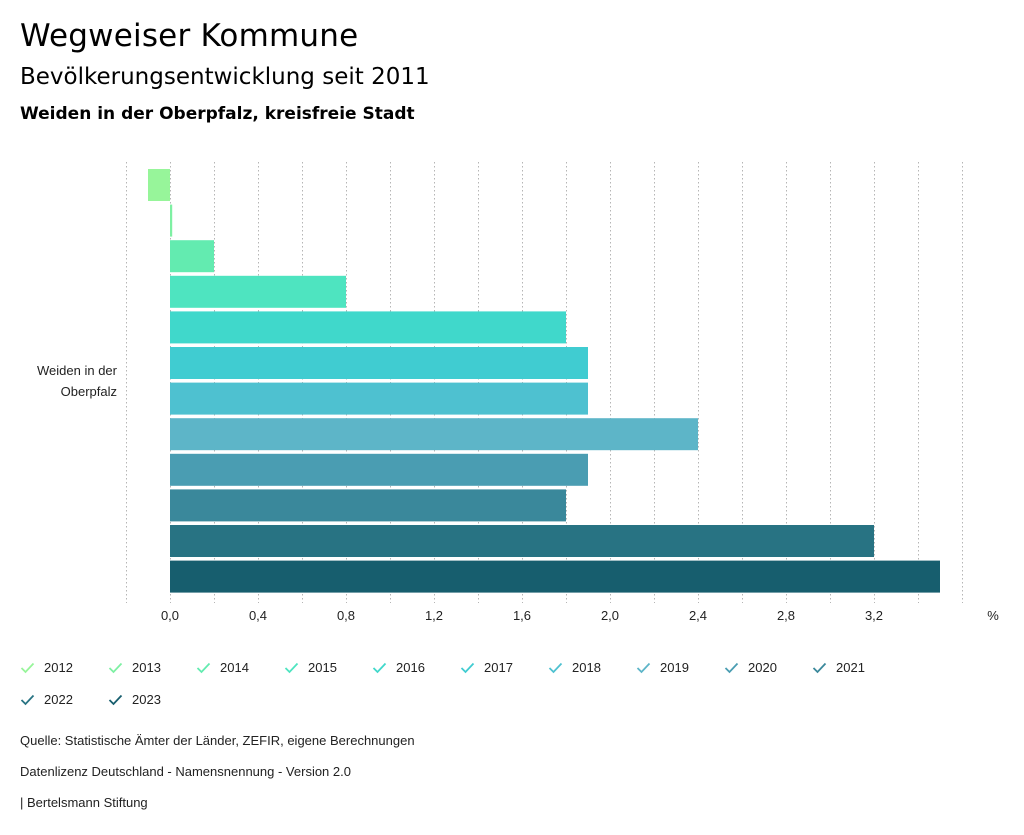 The image size is (1024, 835). Describe the element at coordinates (77, 370) in the screenshot. I see `category-label-line-1: Weiden in der` at that location.